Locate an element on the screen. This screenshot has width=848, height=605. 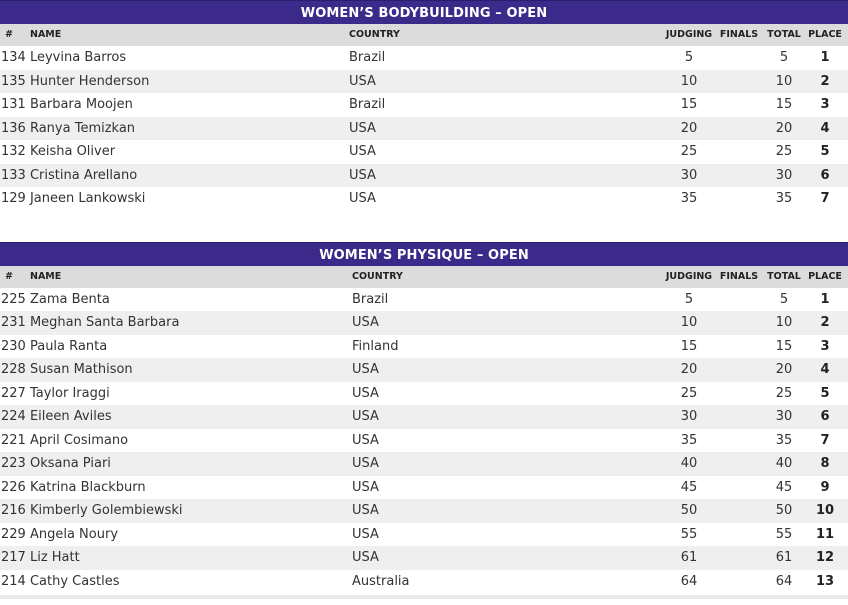
table-row: 136 Ranya Temizkan USA 20 20 4 is located at coordinates (424, 128).